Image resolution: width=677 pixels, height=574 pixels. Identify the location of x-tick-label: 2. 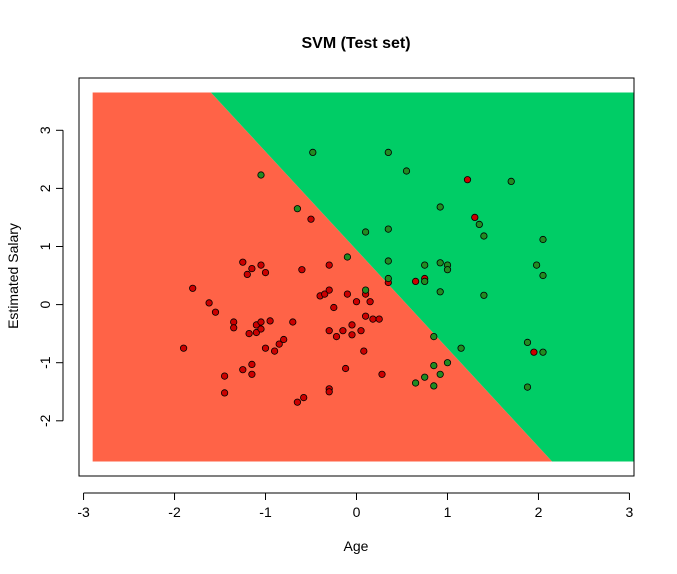
(539, 512).